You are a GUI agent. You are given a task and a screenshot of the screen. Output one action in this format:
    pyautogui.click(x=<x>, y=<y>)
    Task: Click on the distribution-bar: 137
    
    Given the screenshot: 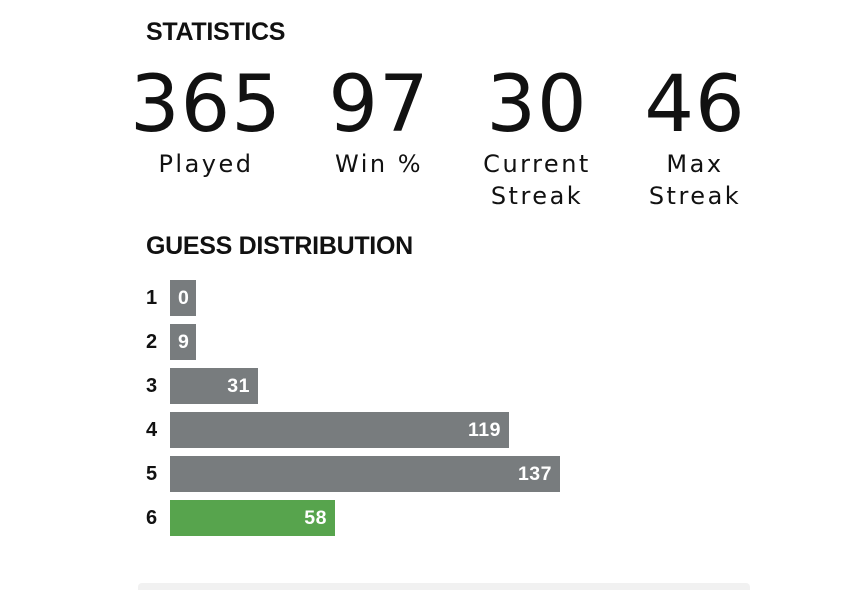 What is the action you would take?
    pyautogui.click(x=365, y=474)
    